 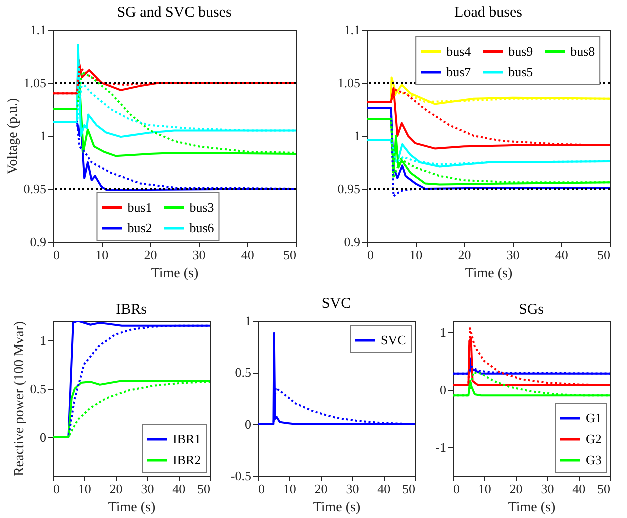 I want to click on y-tick-label: -1, so click(x=441, y=447).